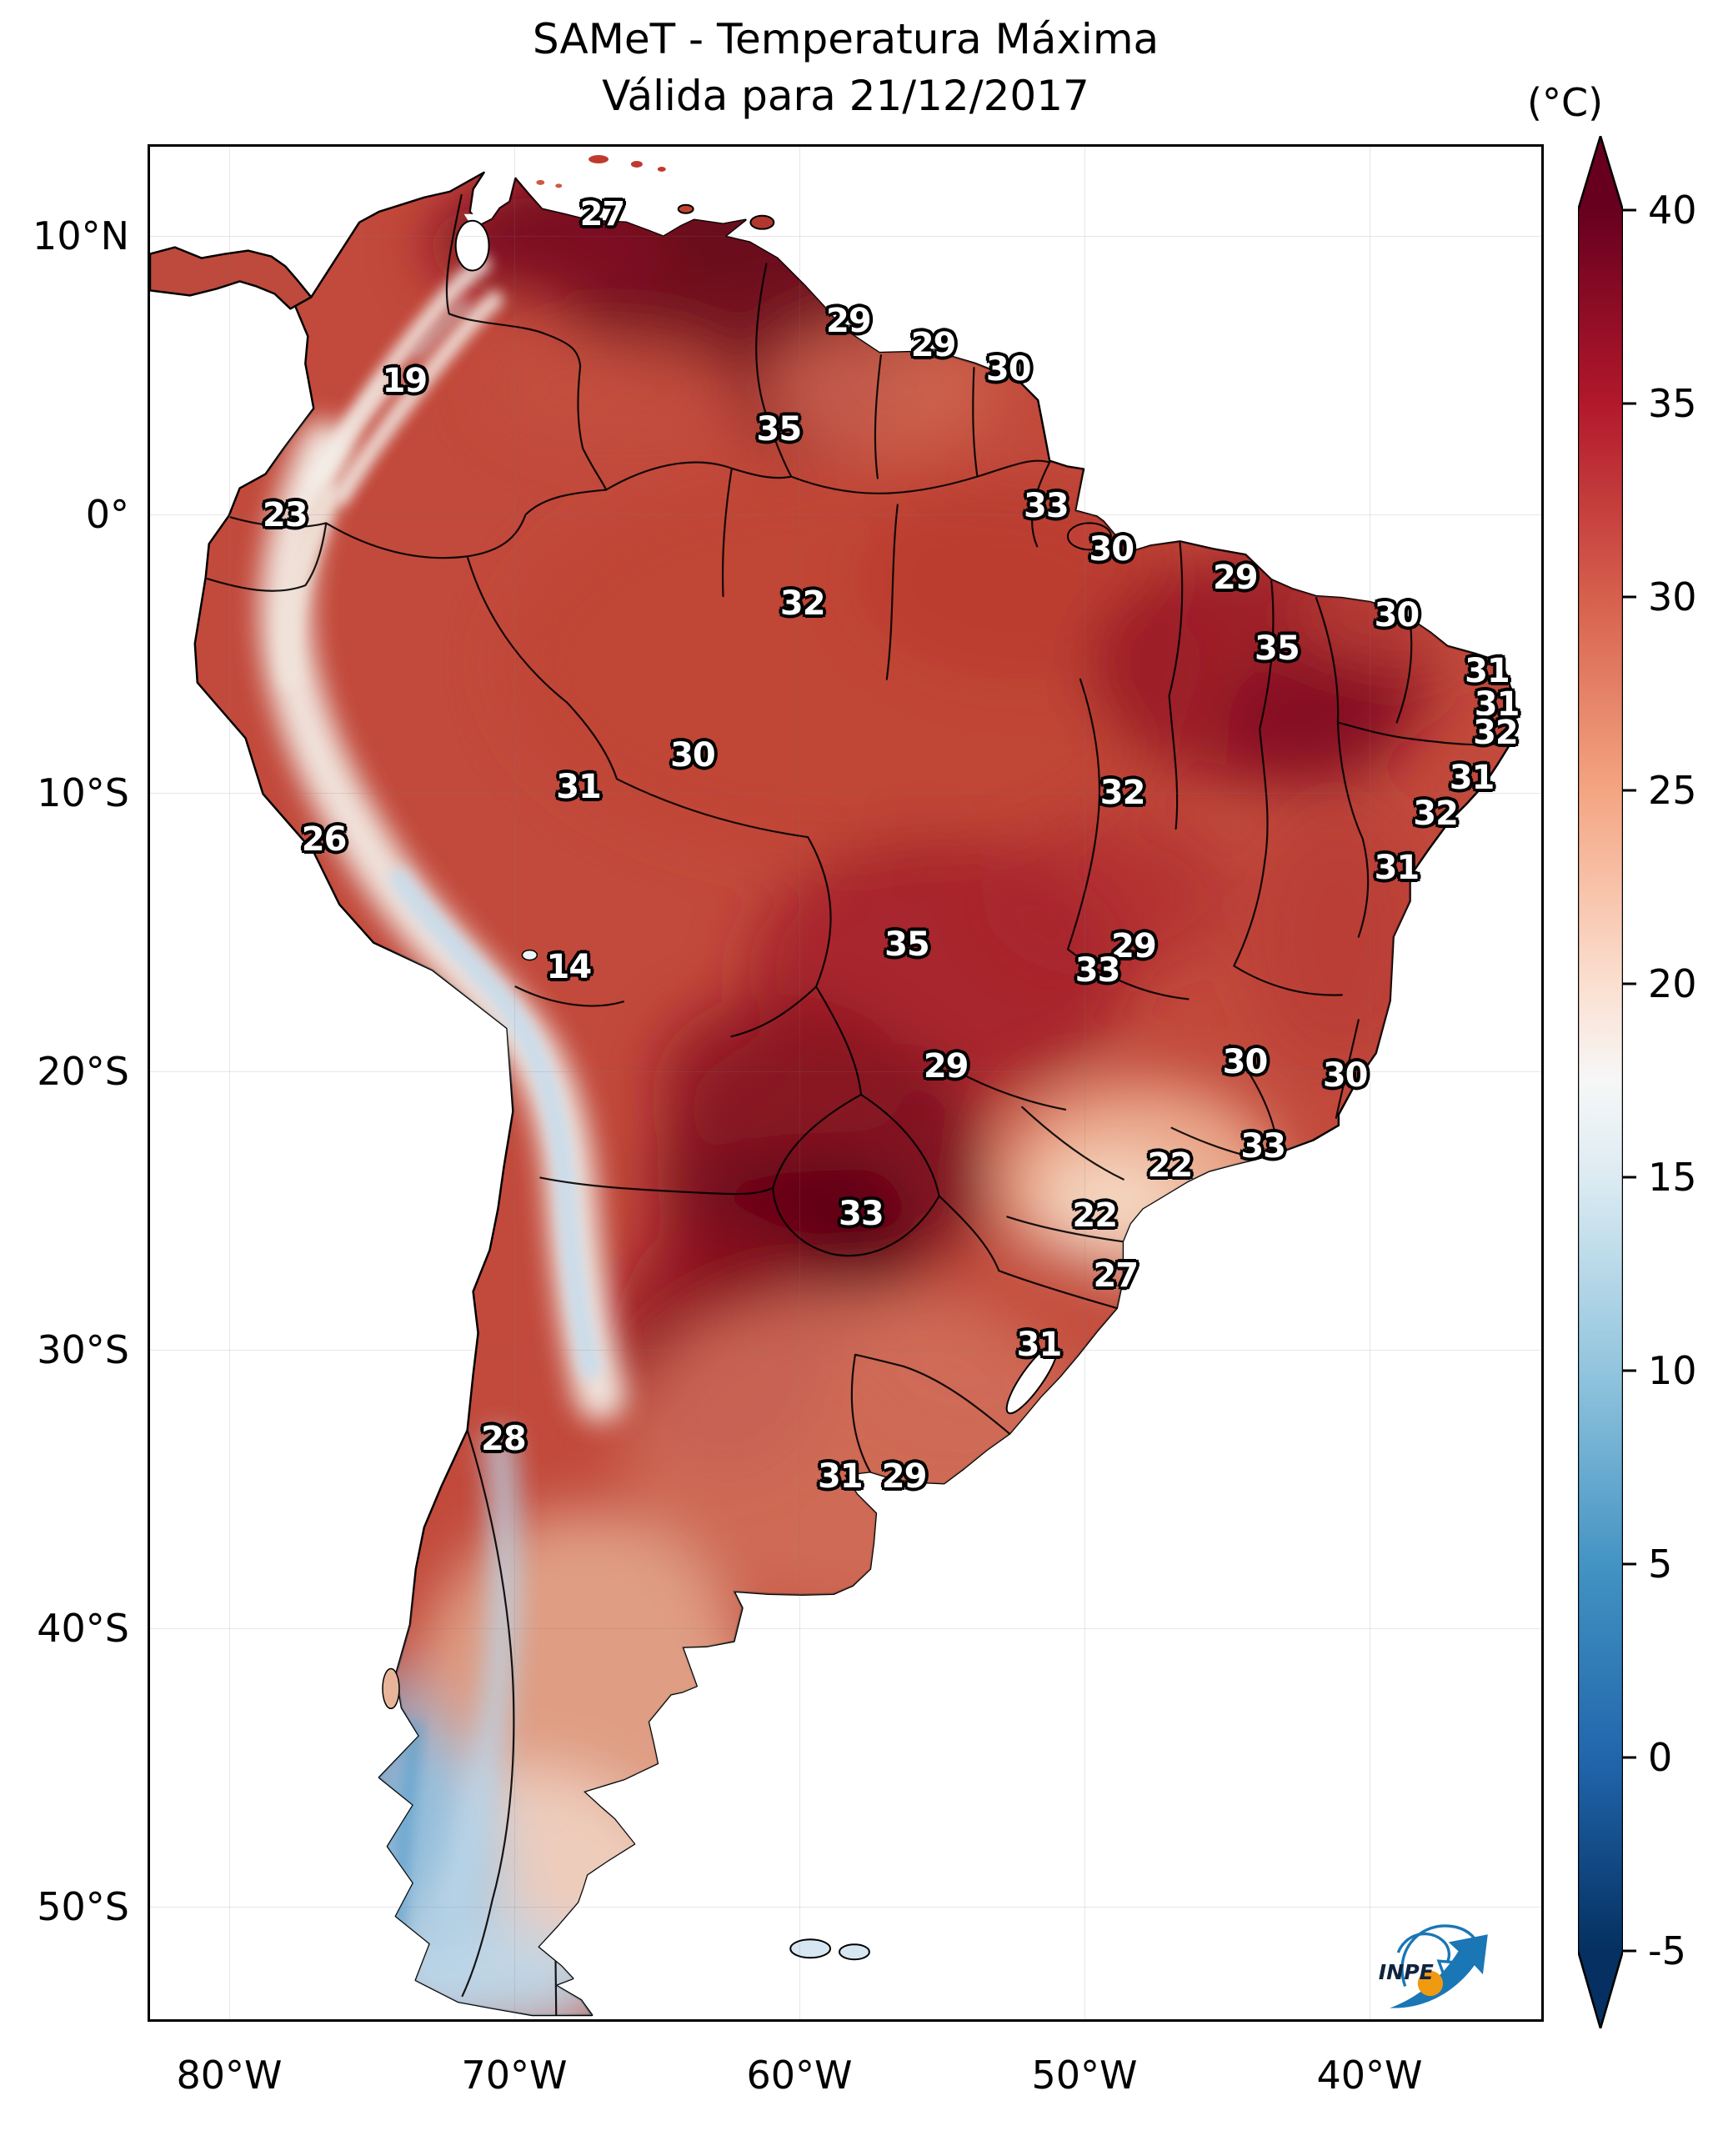 This screenshot has height=2156, width=1723. What do you see at coordinates (1672, 983) in the screenshot?
I see `colorbar-tick-label: 20` at bounding box center [1672, 983].